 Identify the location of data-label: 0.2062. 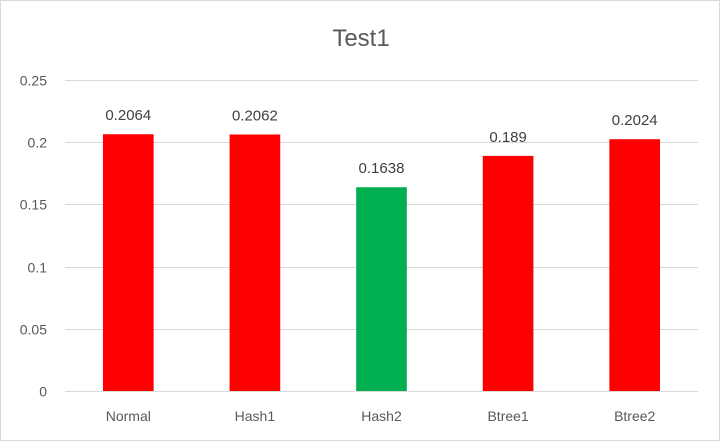
(255, 115).